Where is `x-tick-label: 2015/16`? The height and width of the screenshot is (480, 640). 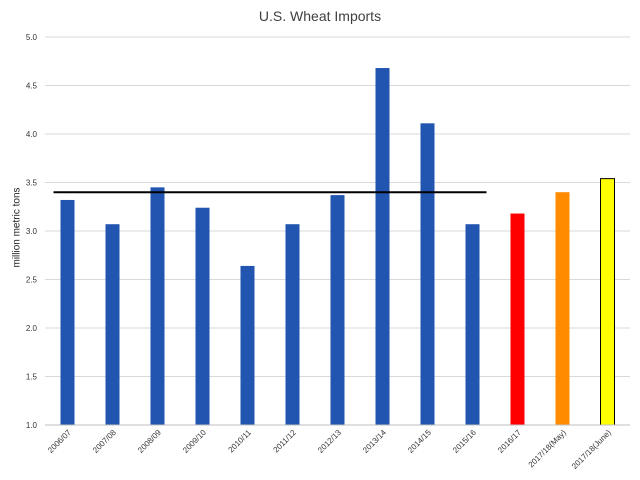
x-tick-label: 2015/16 is located at coordinates (464, 441).